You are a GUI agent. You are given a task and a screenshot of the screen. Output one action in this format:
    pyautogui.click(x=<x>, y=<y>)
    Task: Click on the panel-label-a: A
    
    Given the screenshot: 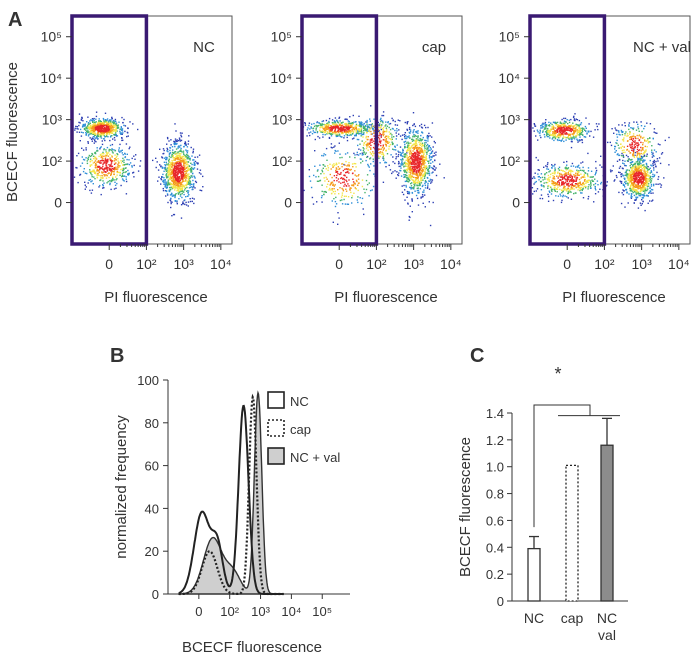 What is the action you would take?
    pyautogui.click(x=15, y=20)
    